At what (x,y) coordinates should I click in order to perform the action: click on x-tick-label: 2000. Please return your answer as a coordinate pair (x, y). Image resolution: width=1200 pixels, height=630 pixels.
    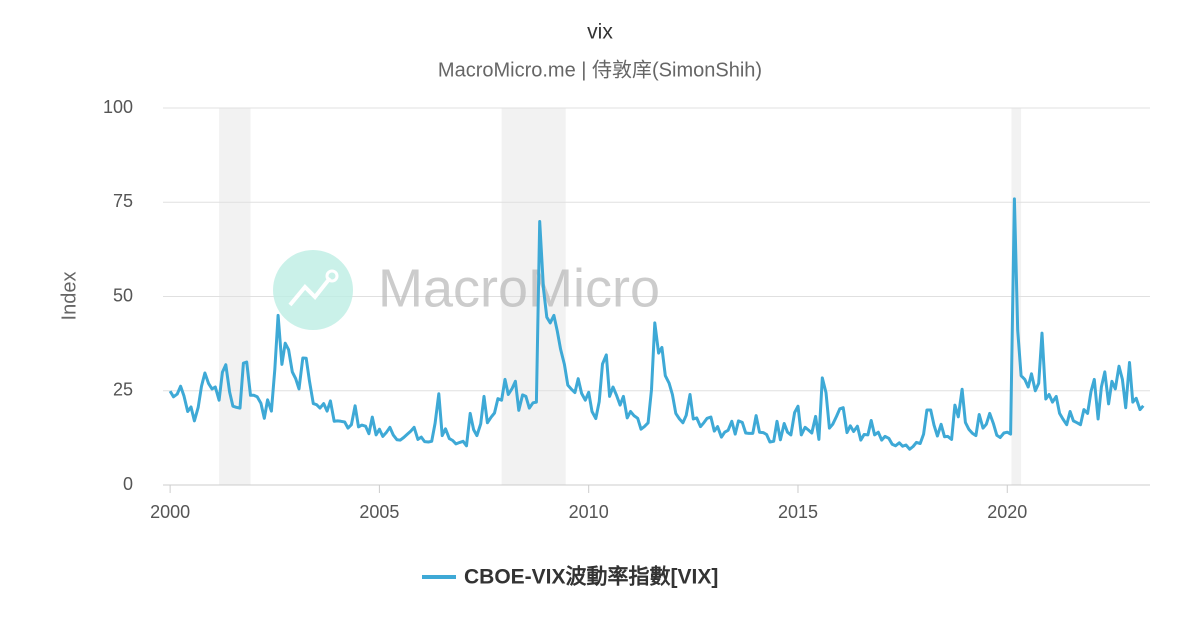
    Looking at the image, I should click on (170, 512).